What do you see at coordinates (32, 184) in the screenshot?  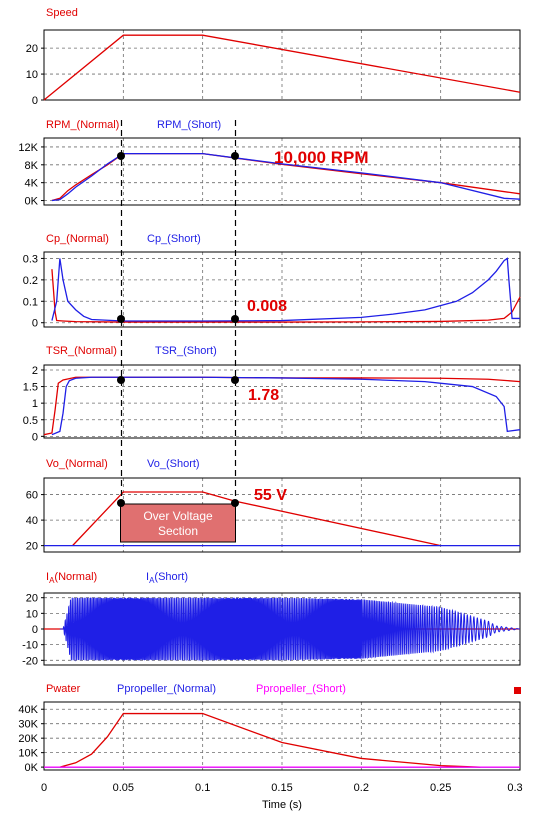 I see `y-tick-label: 4K` at bounding box center [32, 184].